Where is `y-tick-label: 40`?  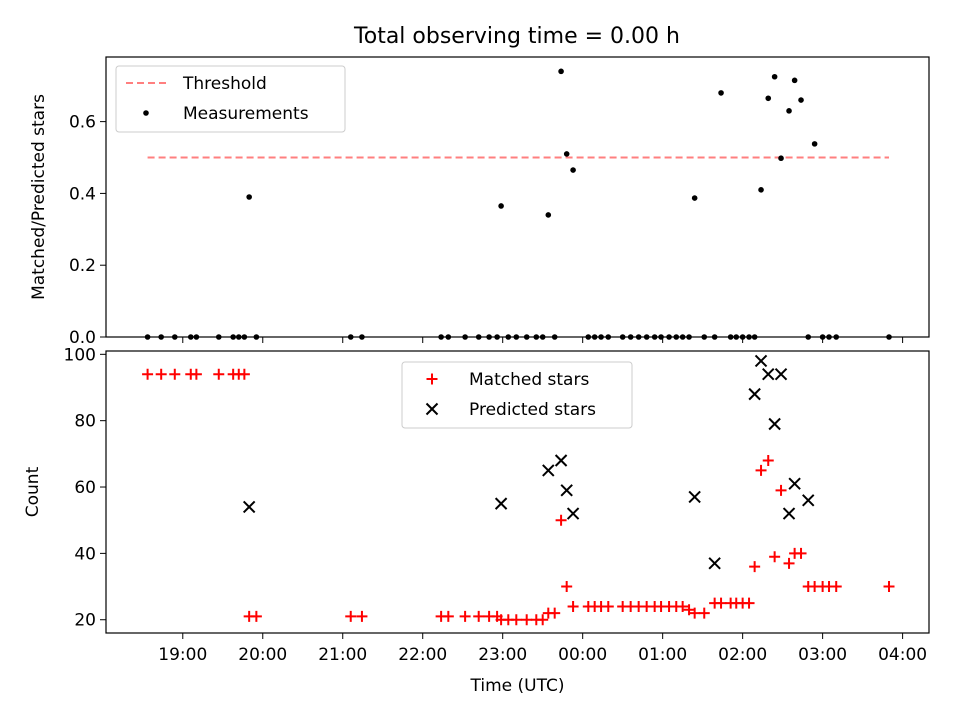
y-tick-label: 40 is located at coordinates (85, 554).